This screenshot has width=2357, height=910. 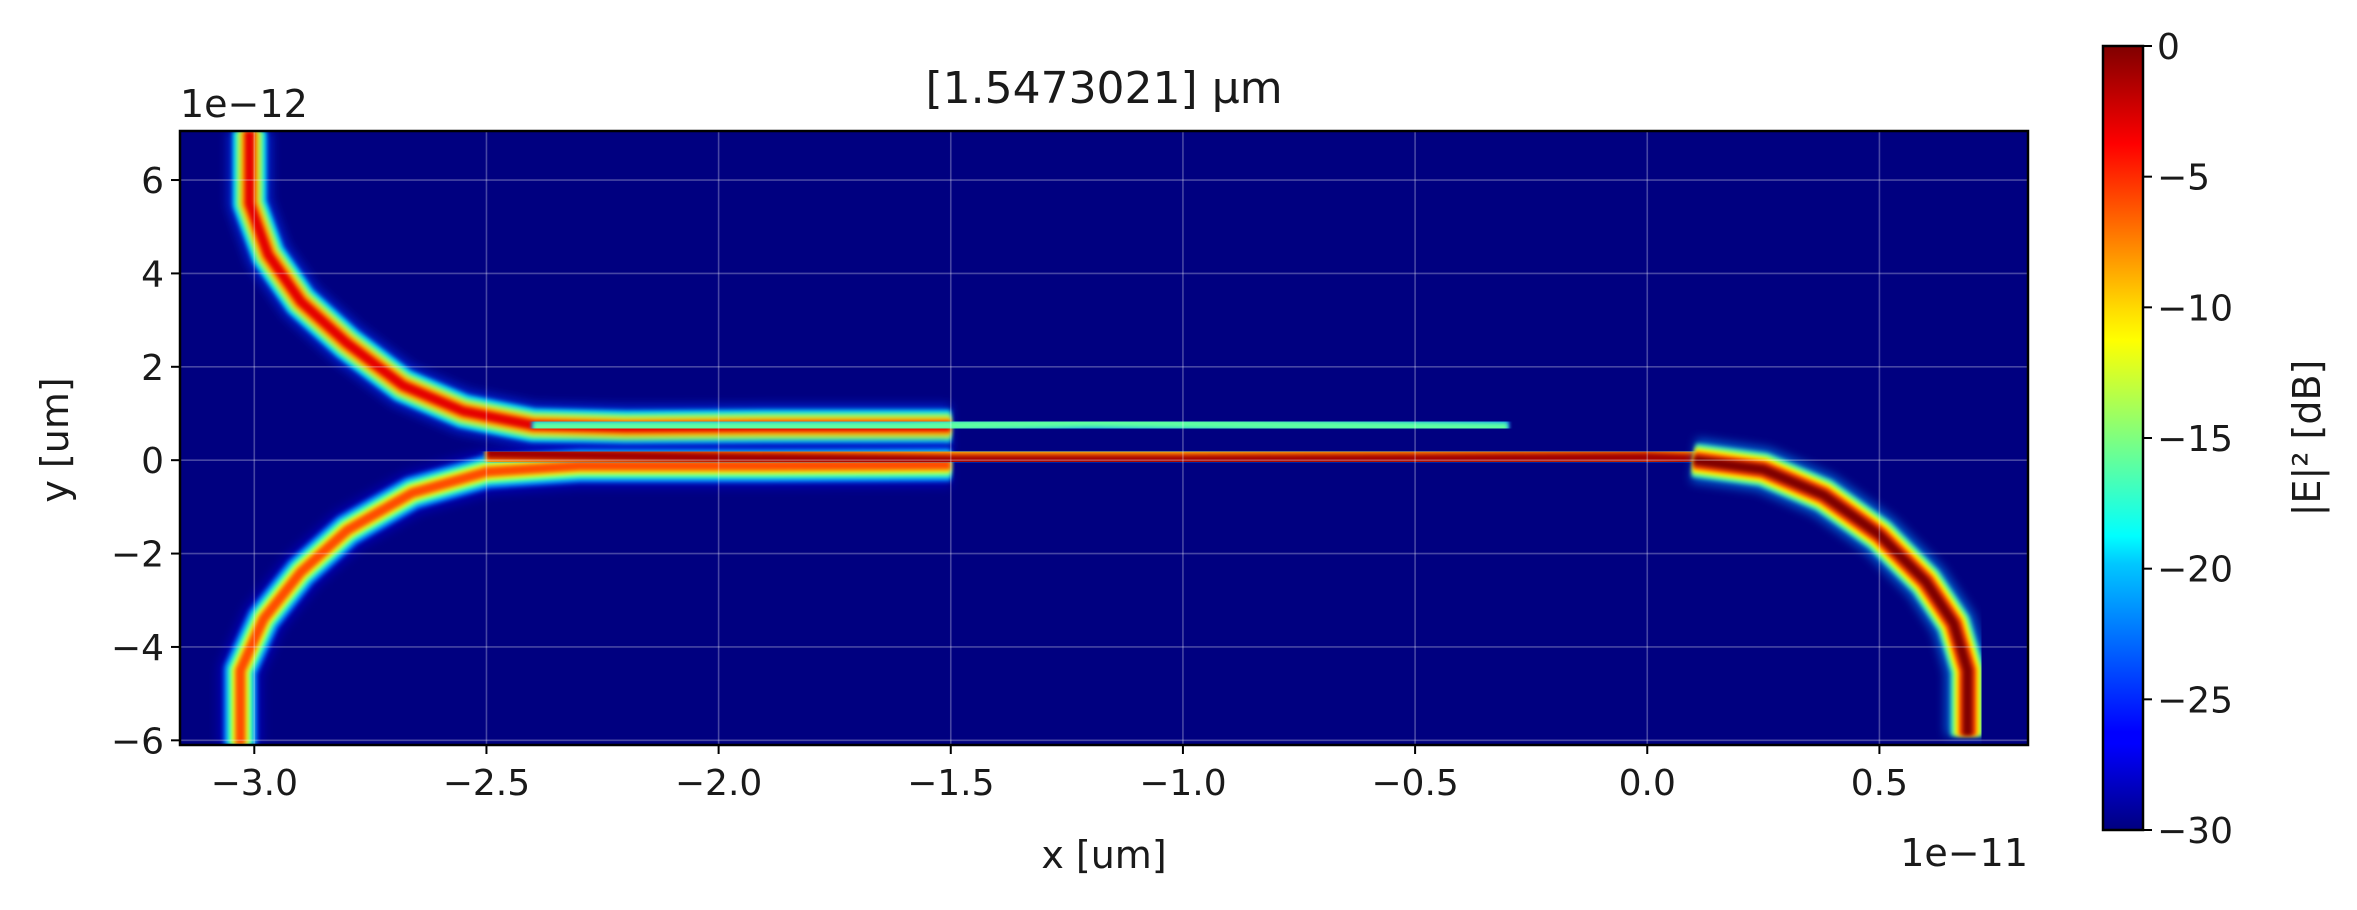 What do you see at coordinates (1964, 853) in the screenshot?
I see `x-offset-label: 1e−11` at bounding box center [1964, 853].